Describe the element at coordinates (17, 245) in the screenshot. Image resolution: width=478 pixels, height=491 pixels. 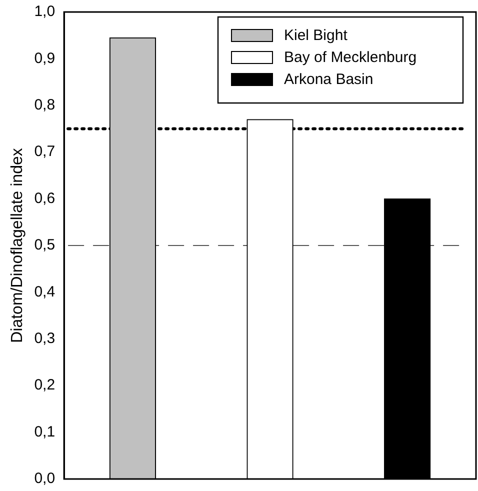
I see `y-axis-title: Diatom/Dinoflagellate index` at that location.